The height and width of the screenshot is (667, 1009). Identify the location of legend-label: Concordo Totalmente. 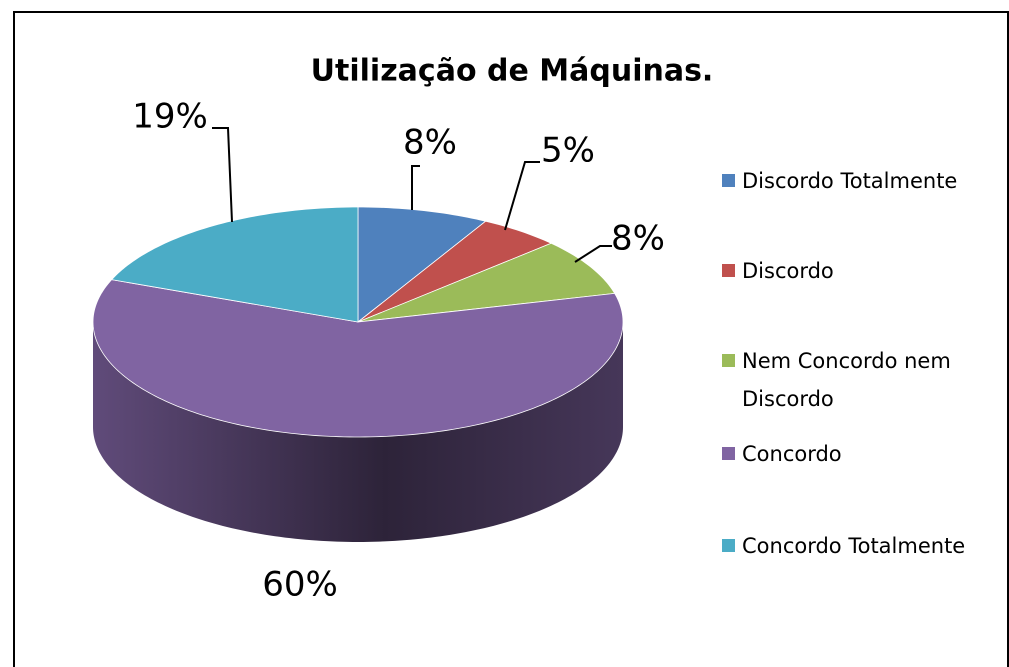
(854, 546).